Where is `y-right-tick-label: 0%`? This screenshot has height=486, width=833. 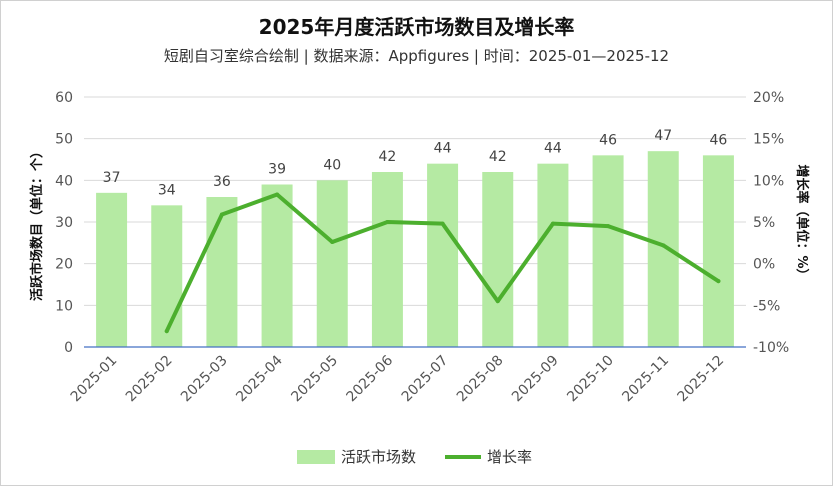
y-right-tick-label: 0% is located at coordinates (764, 265).